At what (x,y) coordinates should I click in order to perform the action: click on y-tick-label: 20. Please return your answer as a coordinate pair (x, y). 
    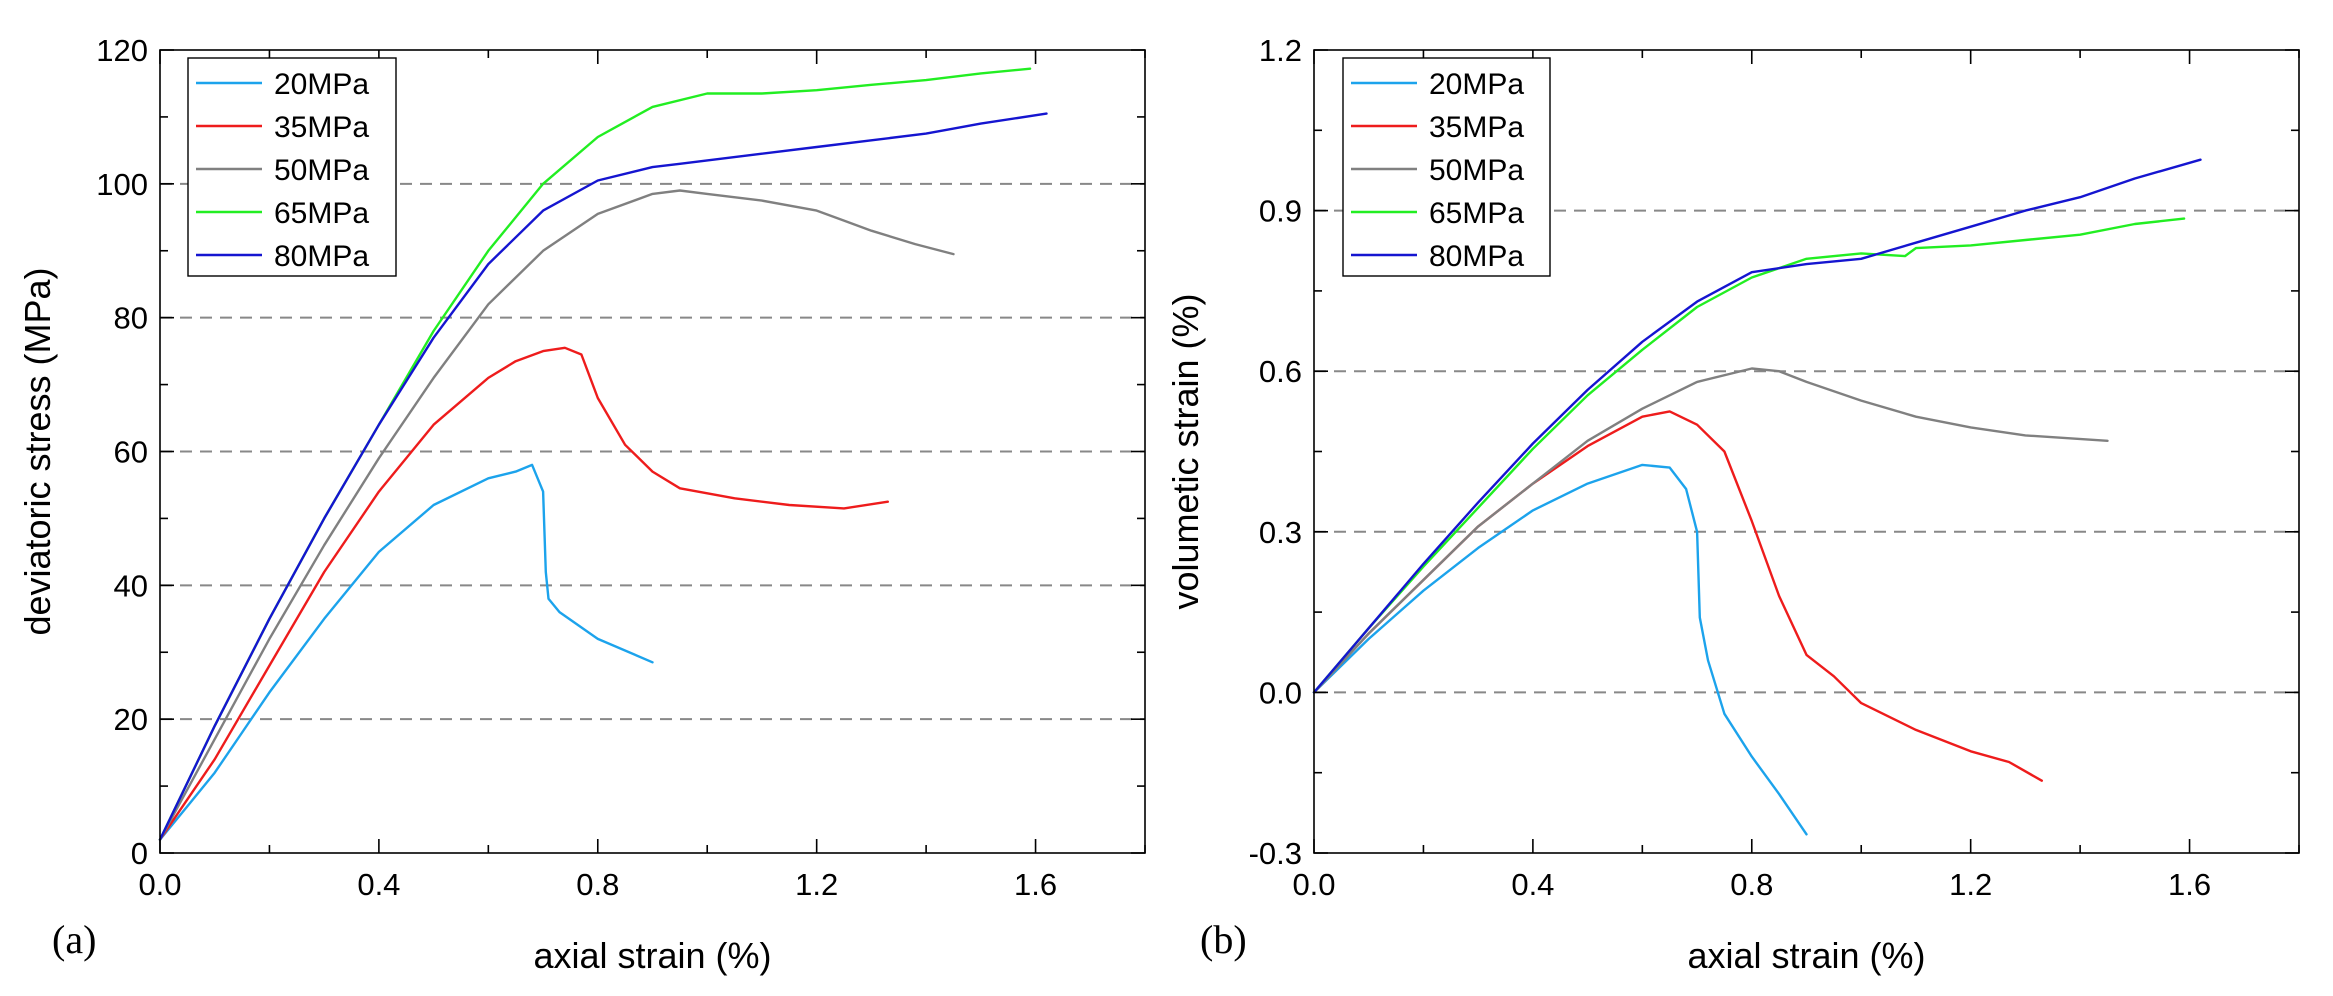
    Looking at the image, I should click on (131, 719).